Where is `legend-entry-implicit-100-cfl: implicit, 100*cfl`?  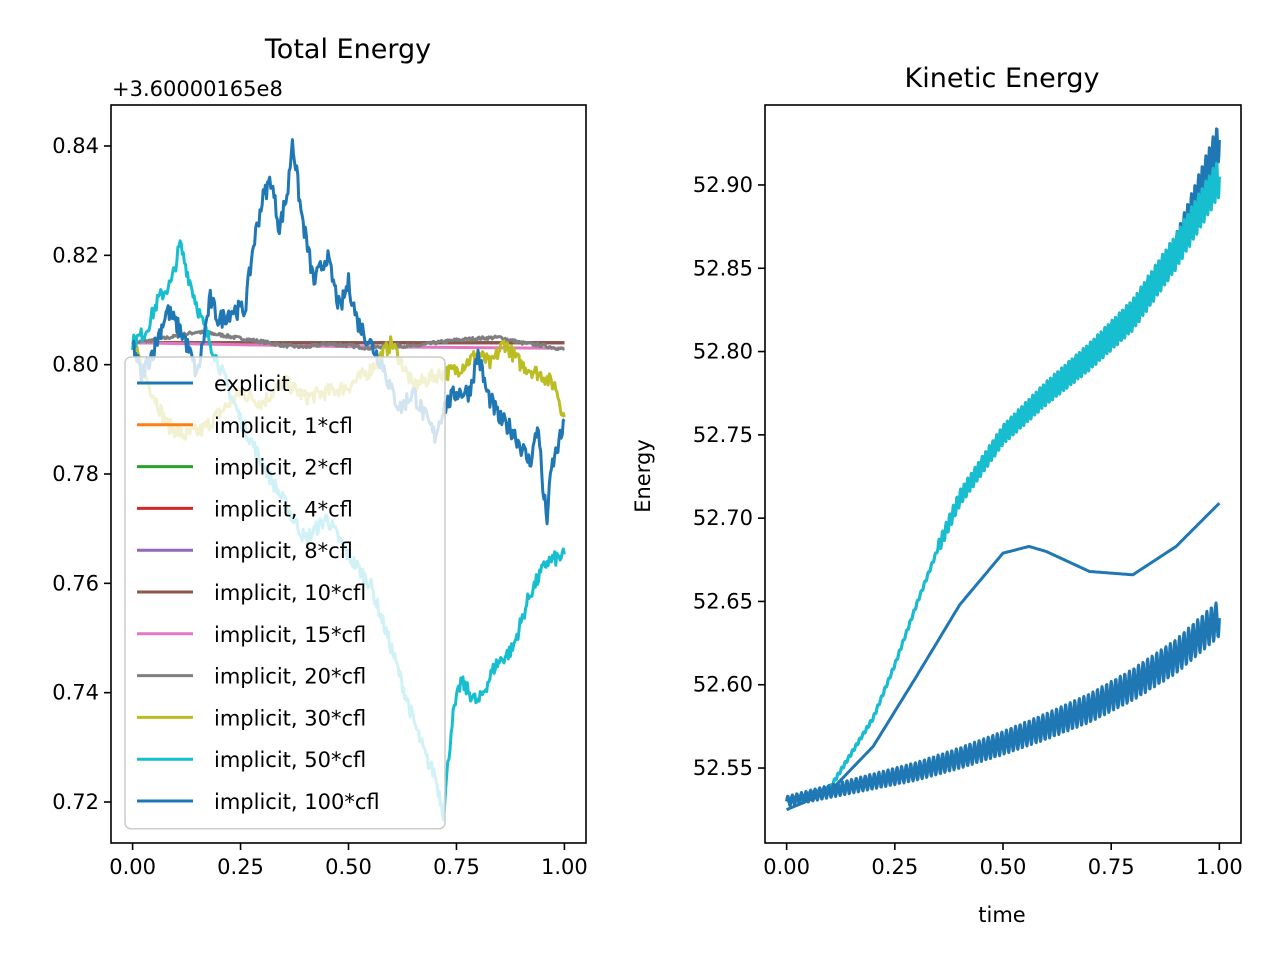
legend-entry-implicit-100-cfl: implicit, 100*cfl is located at coordinates (258, 802).